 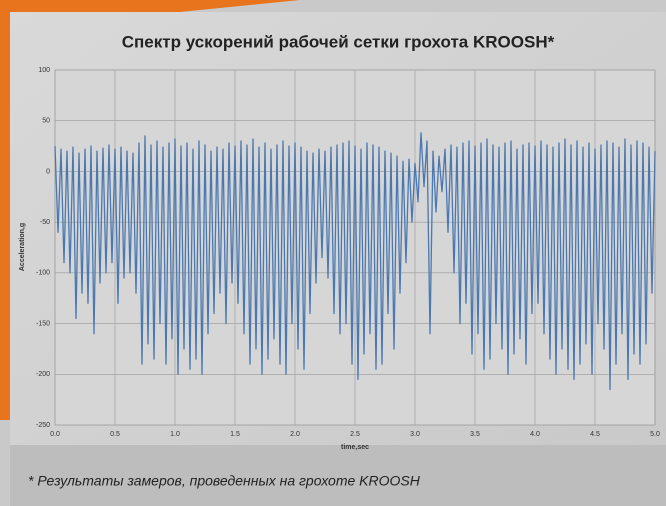 I want to click on x-tick-label: 0.0, so click(x=55, y=434).